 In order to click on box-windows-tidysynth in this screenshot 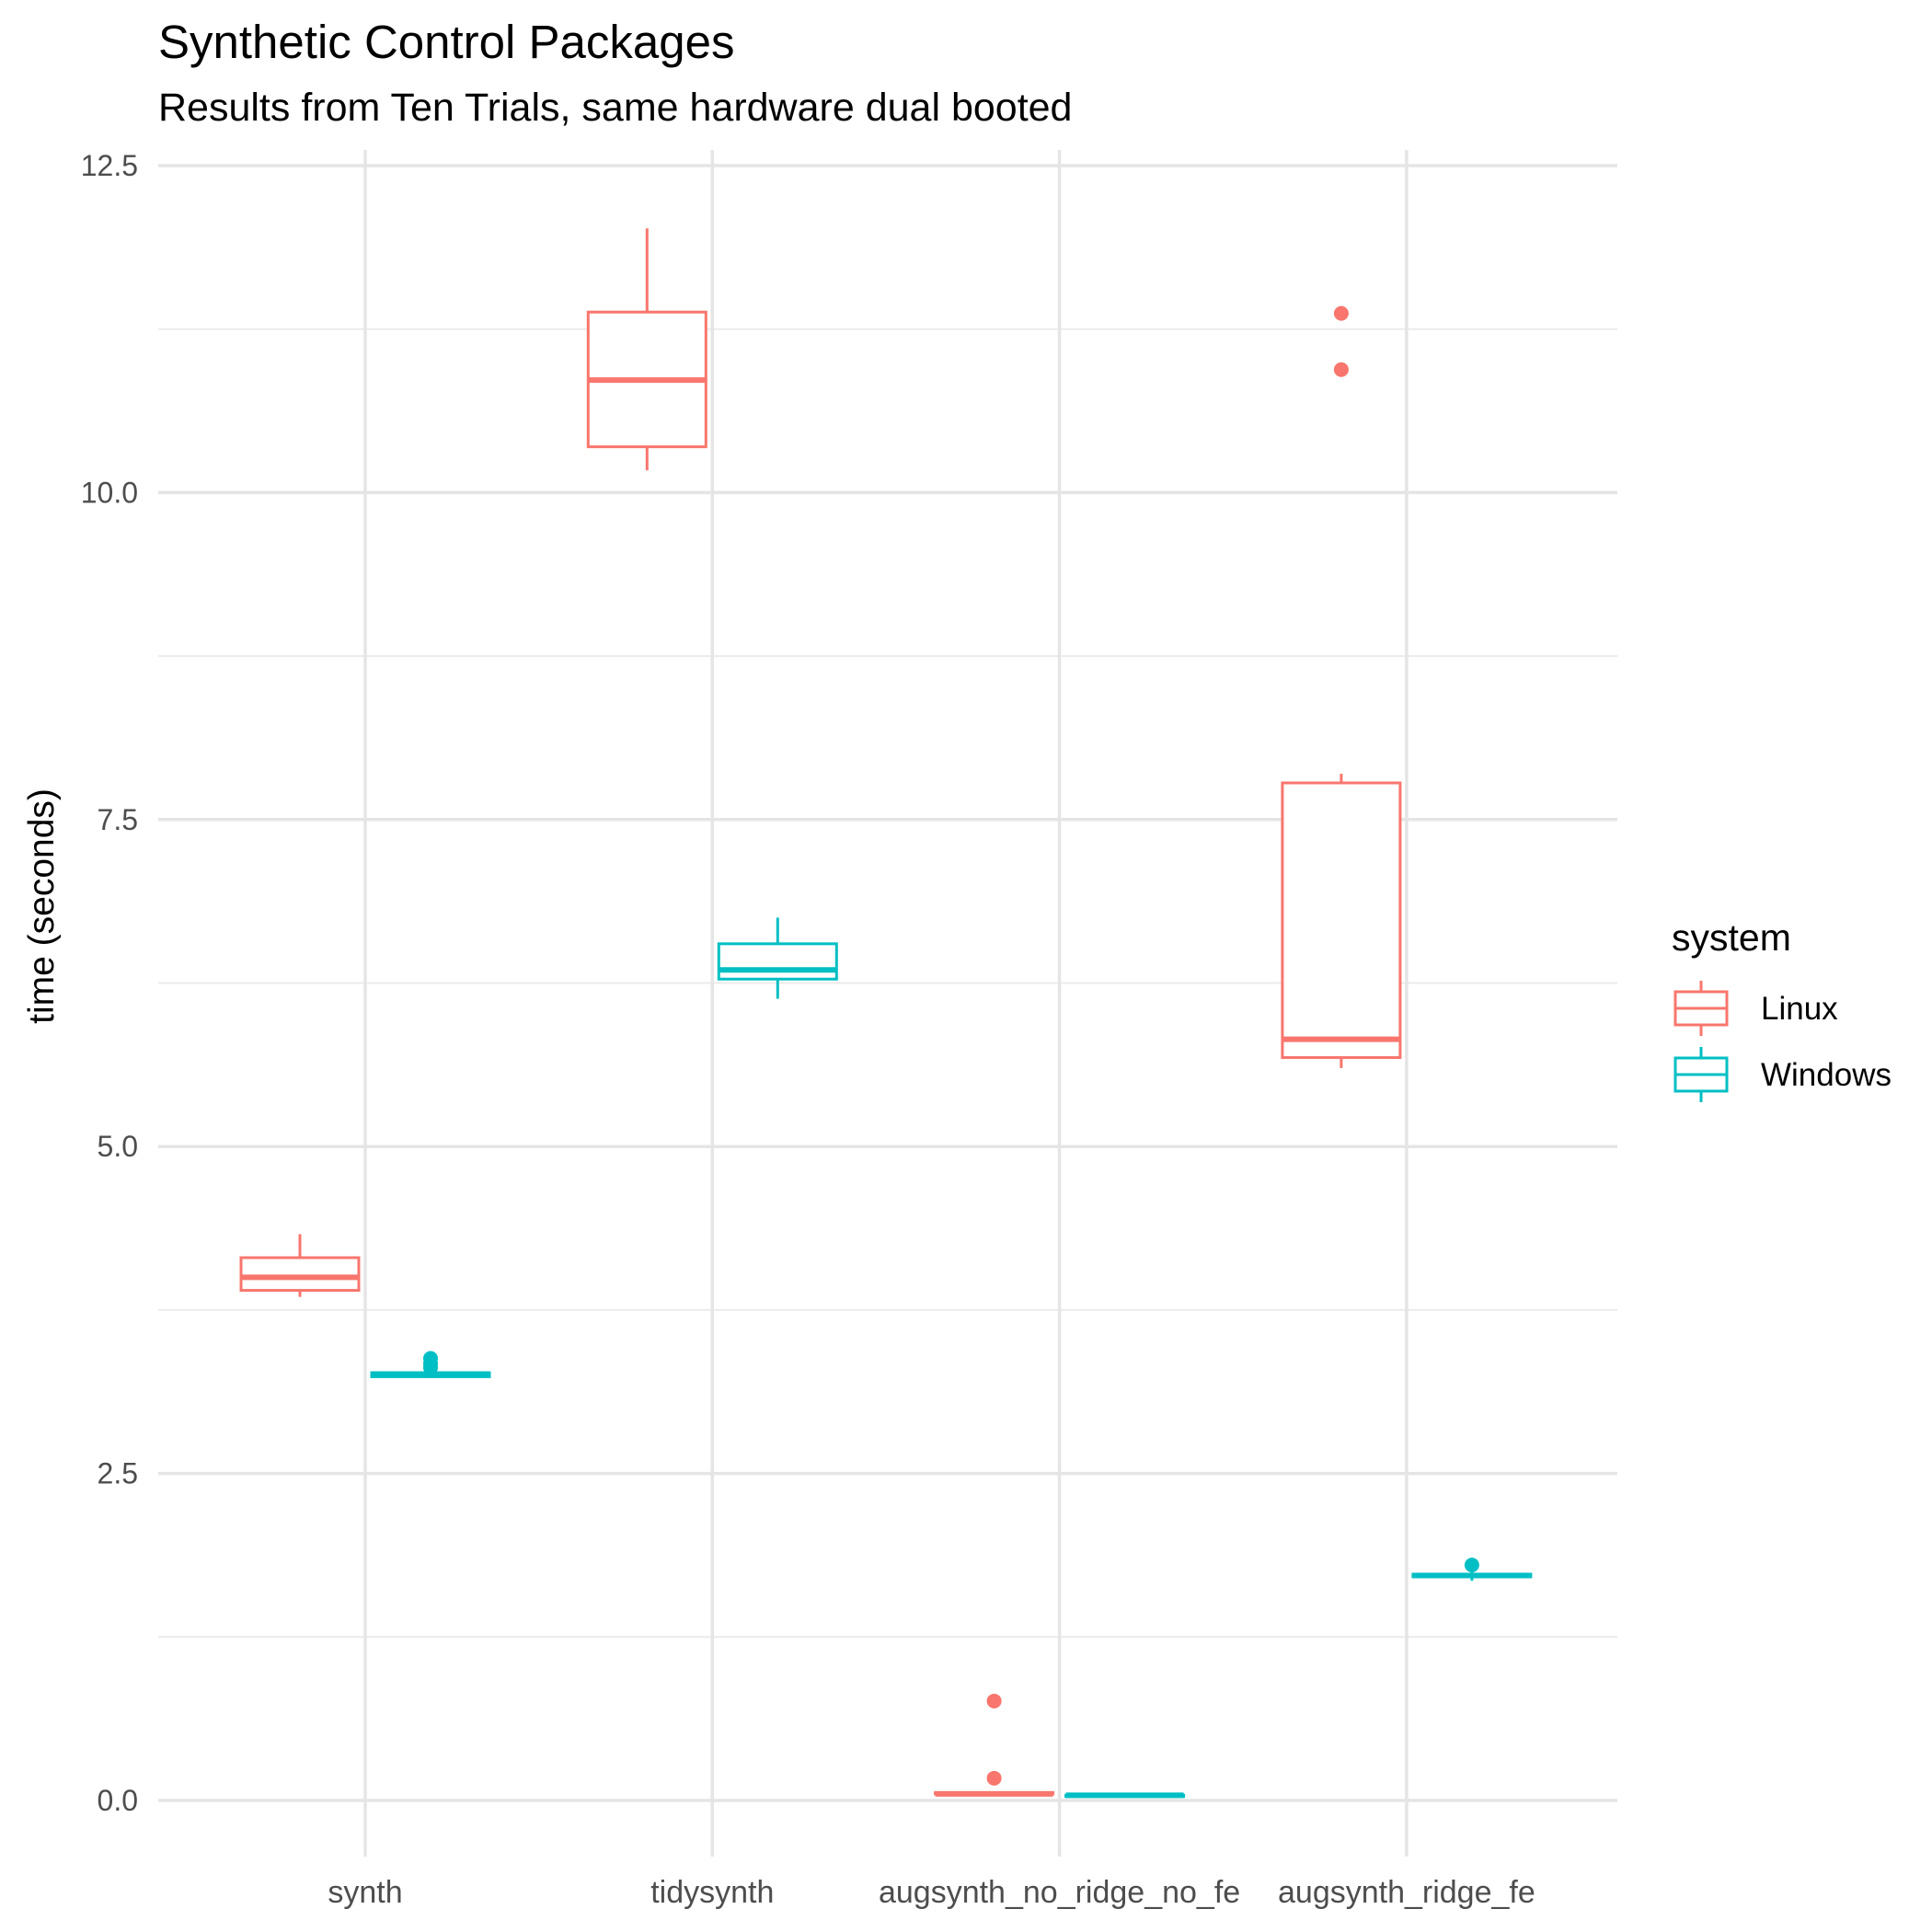, I will do `click(777, 958)`.